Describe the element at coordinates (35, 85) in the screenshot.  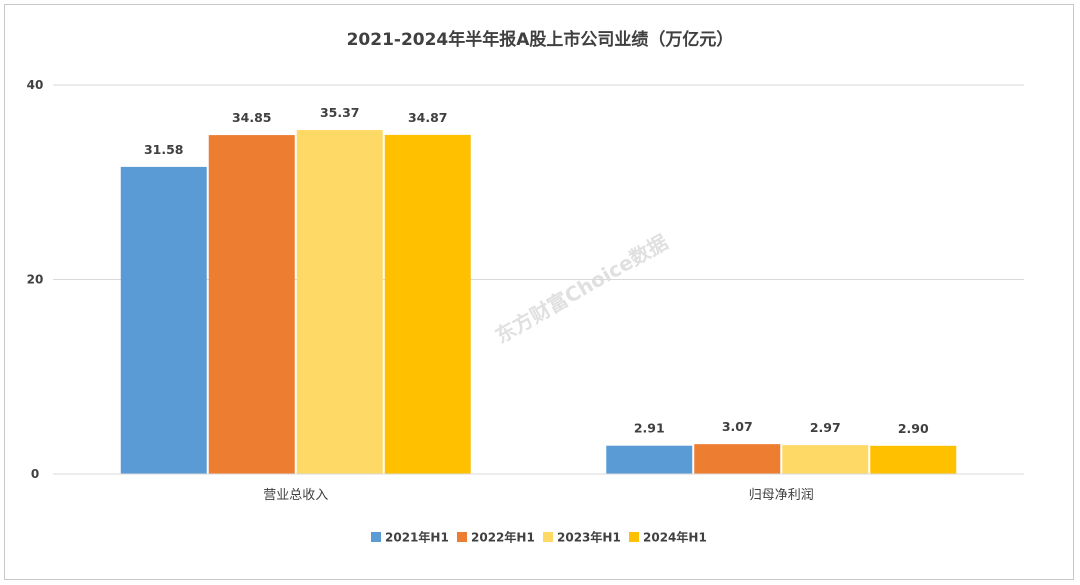
I see `y-tick-label: 40` at that location.